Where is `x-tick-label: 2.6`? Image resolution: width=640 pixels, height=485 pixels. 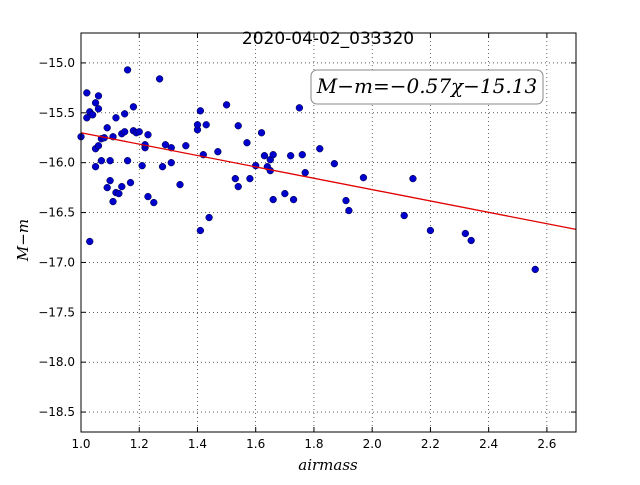 x-tick-label: 2.6 is located at coordinates (546, 444).